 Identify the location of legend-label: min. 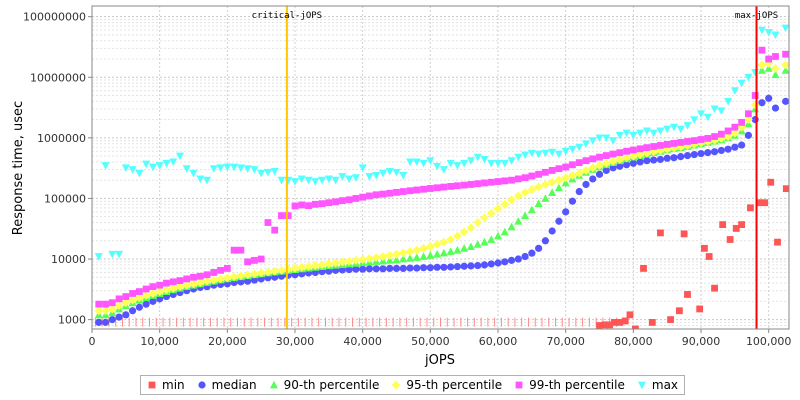
(173, 385).